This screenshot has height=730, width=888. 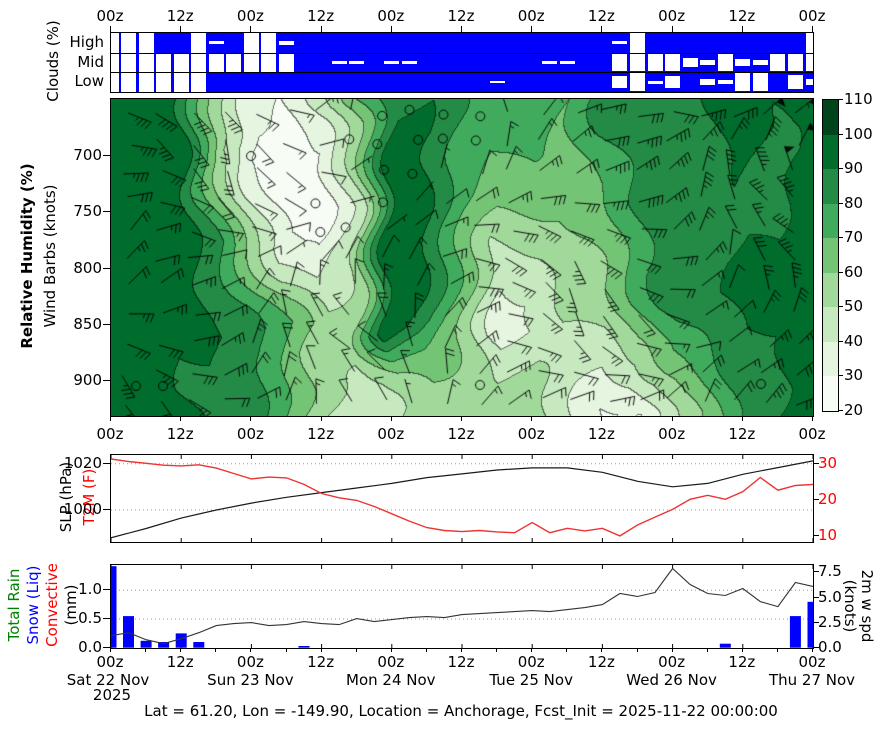 What do you see at coordinates (87, 324) in the screenshot?
I see `pressure-tick-label: 850` at bounding box center [87, 324].